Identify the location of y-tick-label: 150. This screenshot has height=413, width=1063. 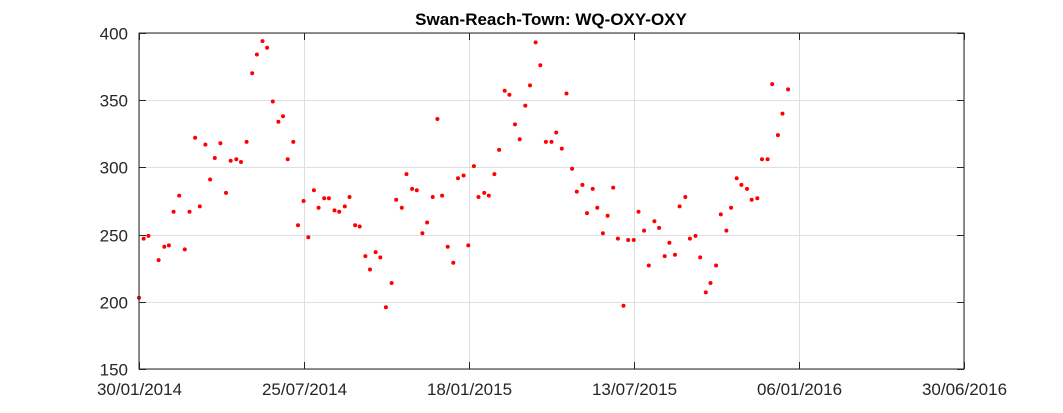
(114, 370).